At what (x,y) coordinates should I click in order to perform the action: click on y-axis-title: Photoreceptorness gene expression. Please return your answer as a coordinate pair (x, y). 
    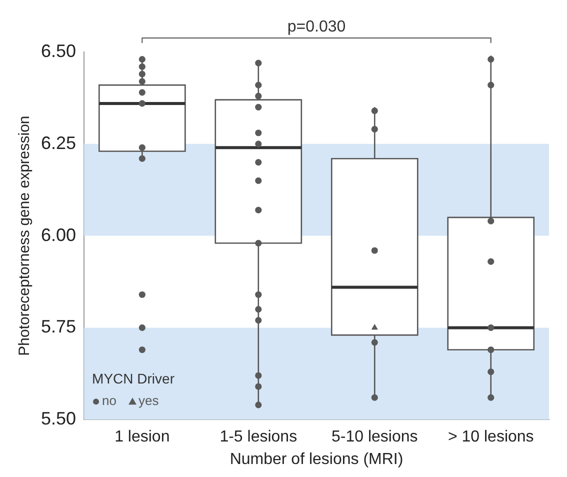
    Looking at the image, I should click on (25, 236).